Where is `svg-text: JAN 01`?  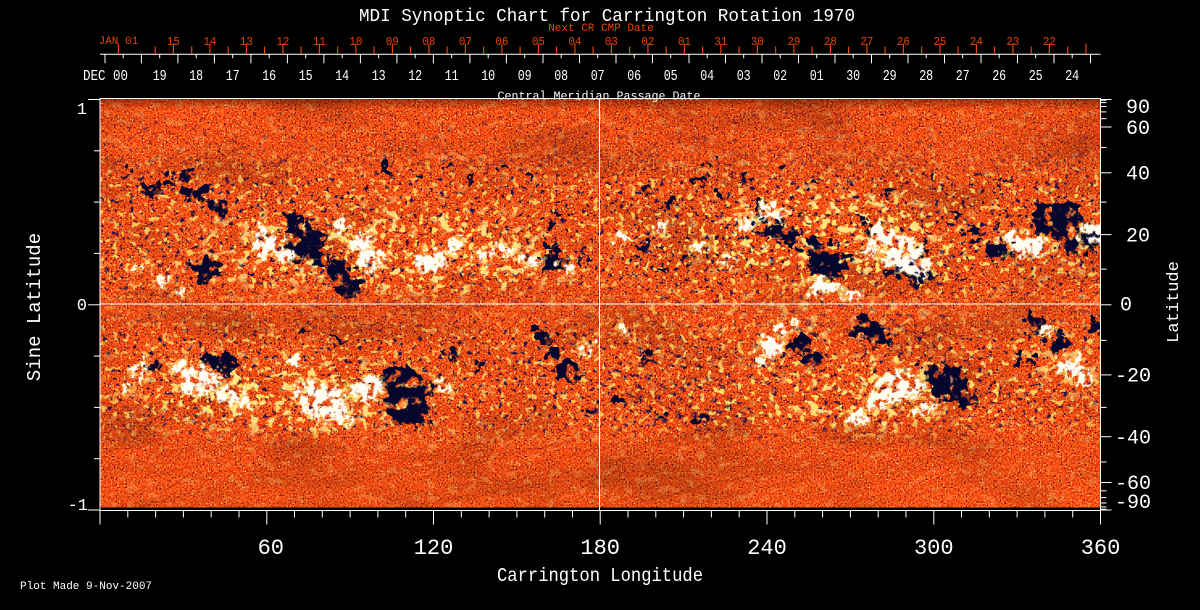
svg-text: JAN 01 is located at coordinates (119, 42).